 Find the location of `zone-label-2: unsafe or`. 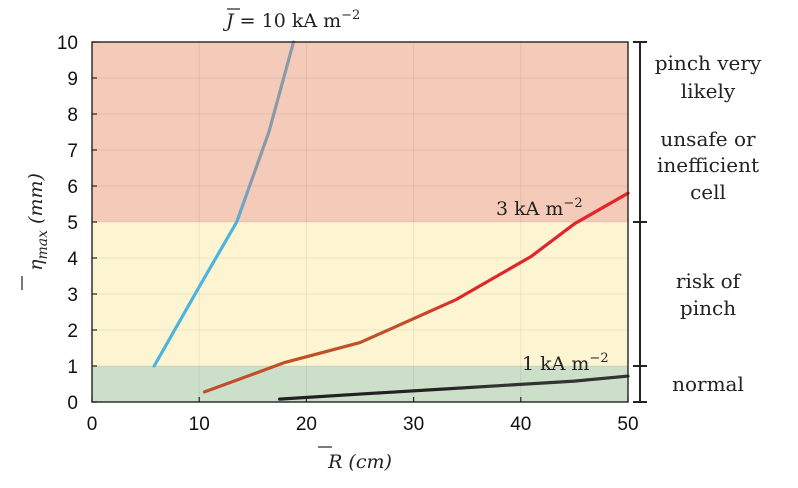

zone-label-2: unsafe or is located at coordinates (708, 139).